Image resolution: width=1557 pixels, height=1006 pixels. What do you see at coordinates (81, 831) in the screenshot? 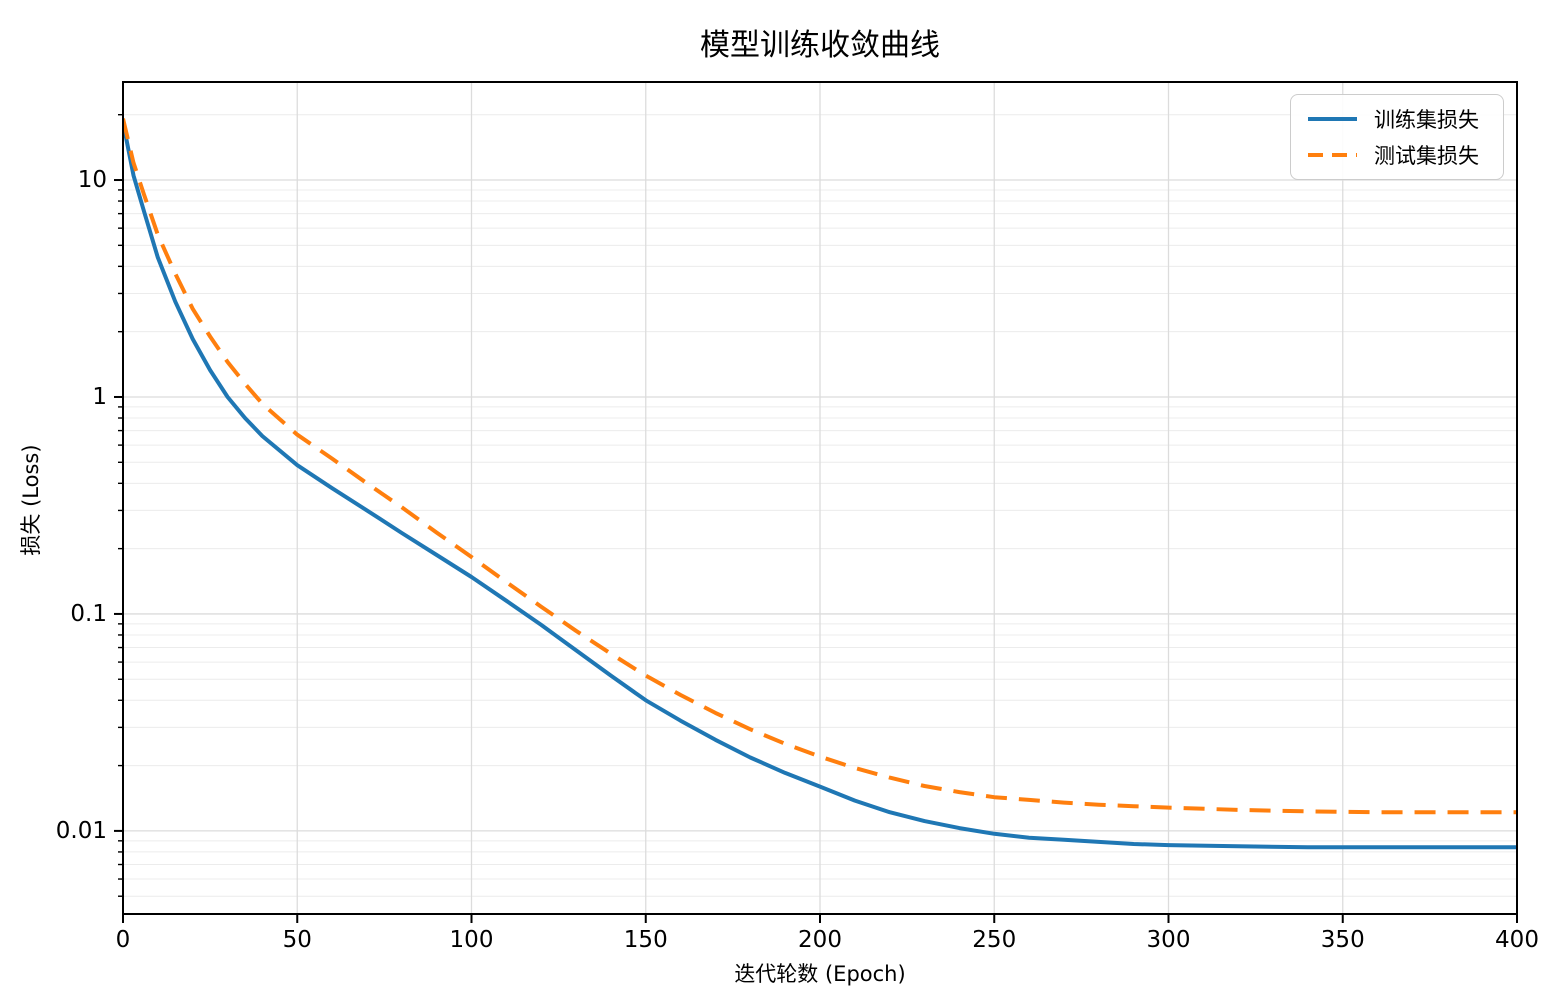
I see `y-tick-label: 0.01` at bounding box center [81, 831].